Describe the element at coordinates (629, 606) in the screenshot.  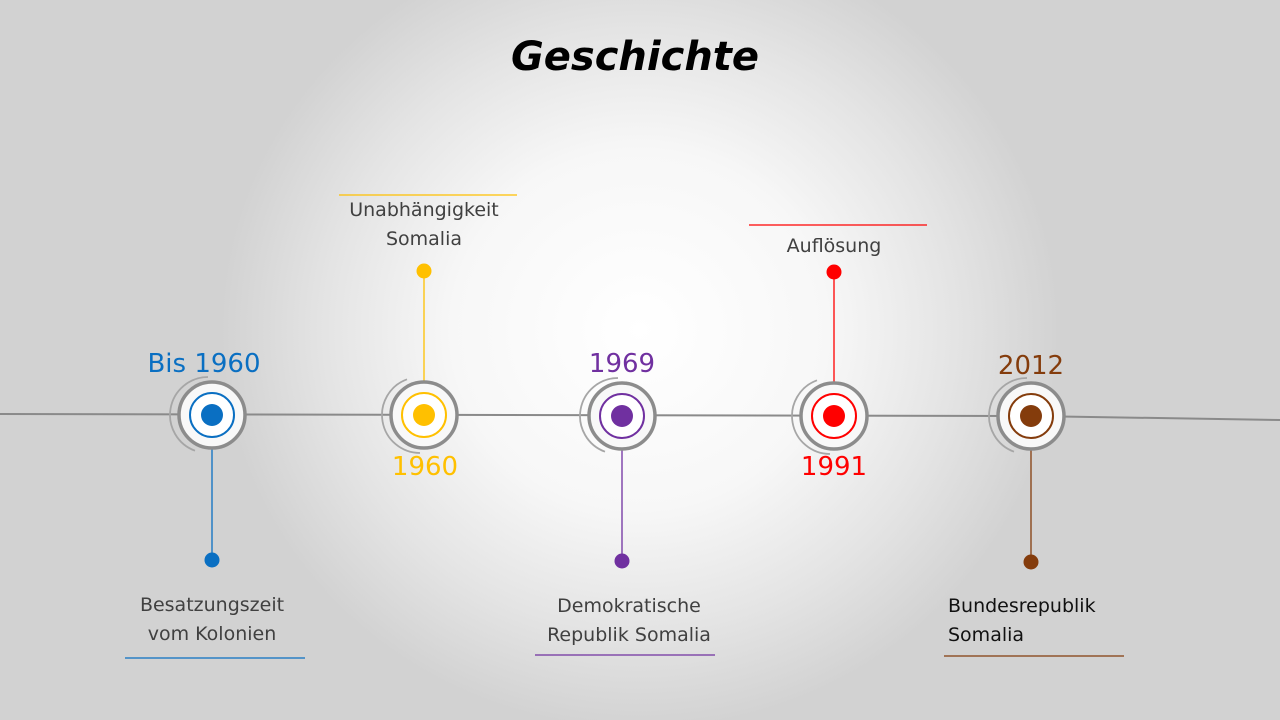
I see `label-line: Demokratische` at that location.